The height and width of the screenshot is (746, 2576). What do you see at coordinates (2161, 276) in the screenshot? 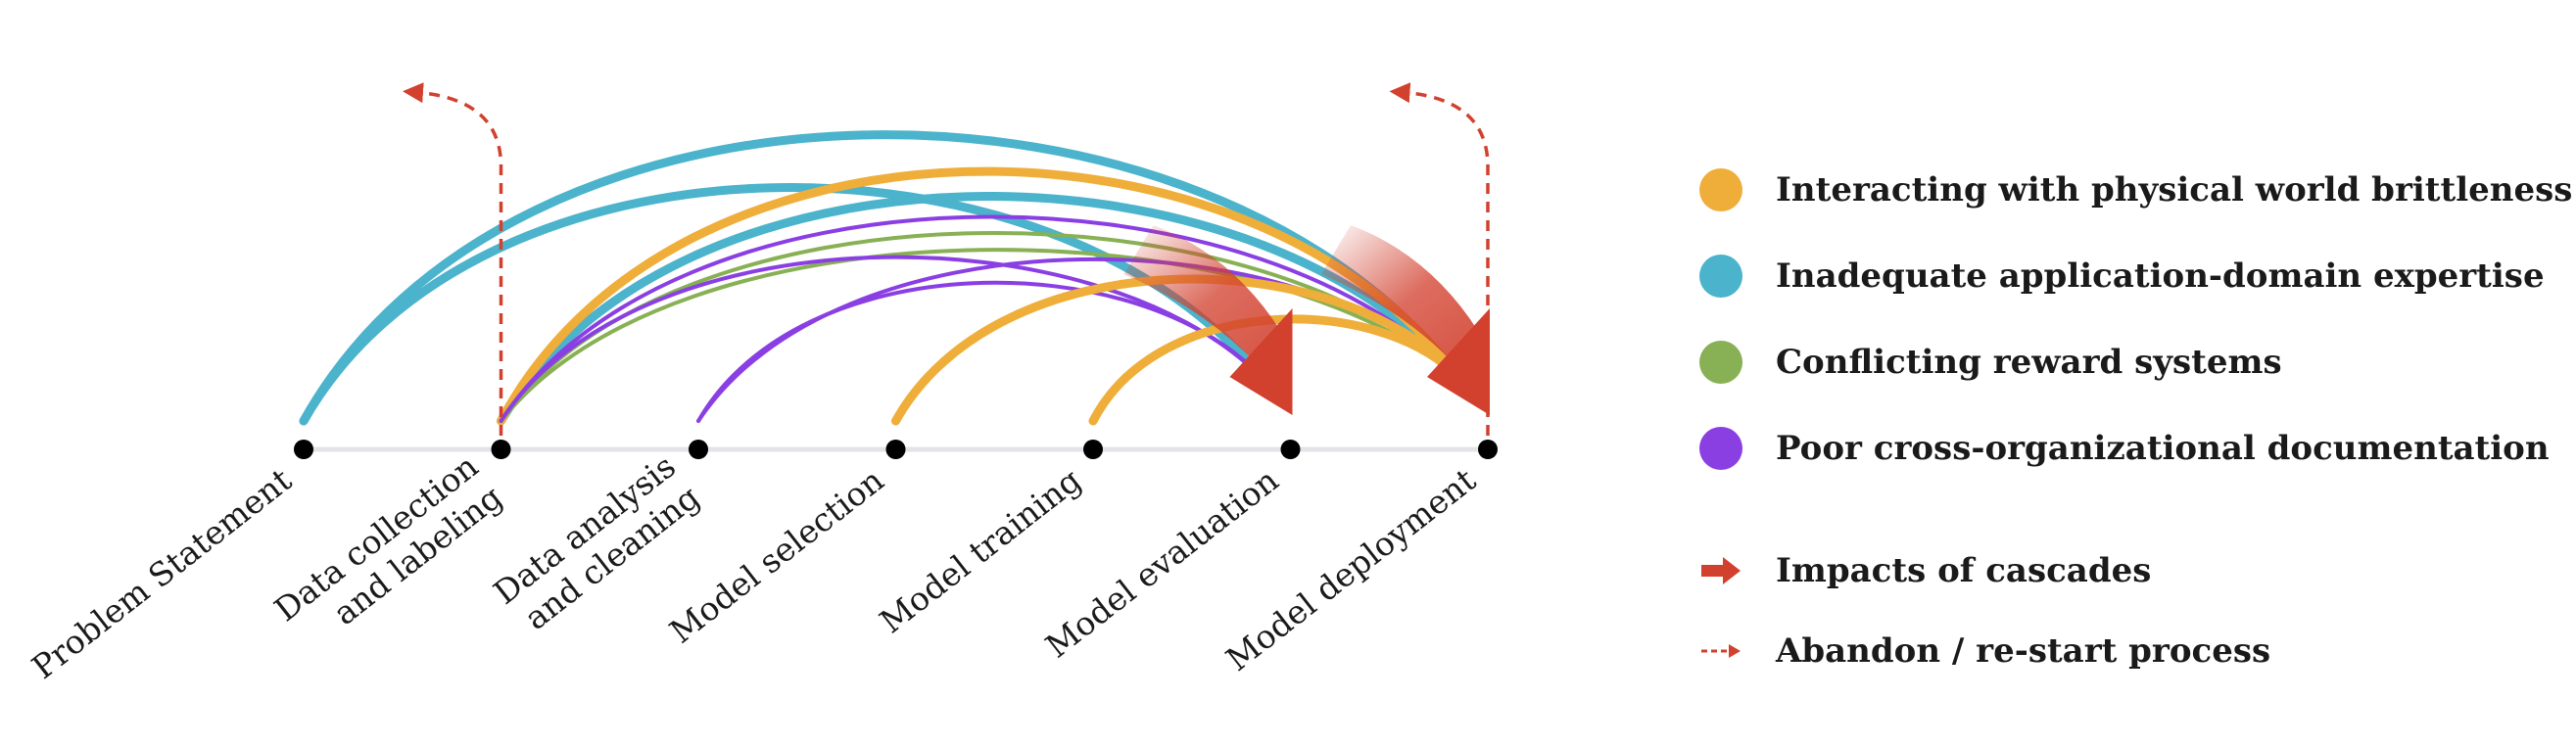
I see `legend-label-domain: Inadequate application-domain expertise` at bounding box center [2161, 276].